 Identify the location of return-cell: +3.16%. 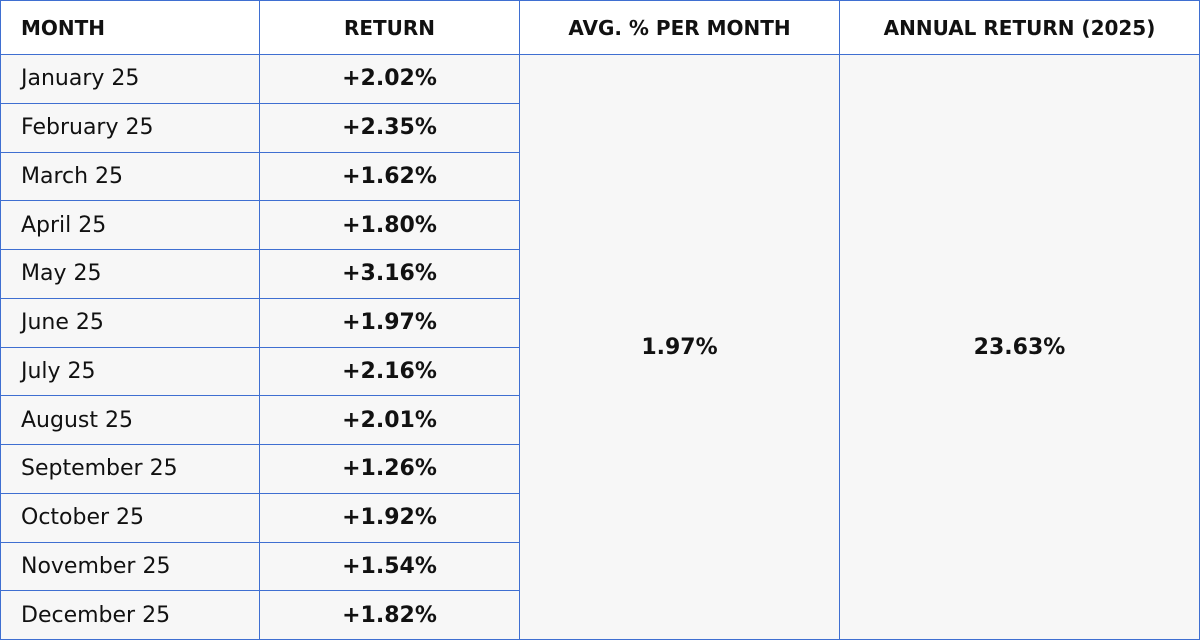
(390, 274).